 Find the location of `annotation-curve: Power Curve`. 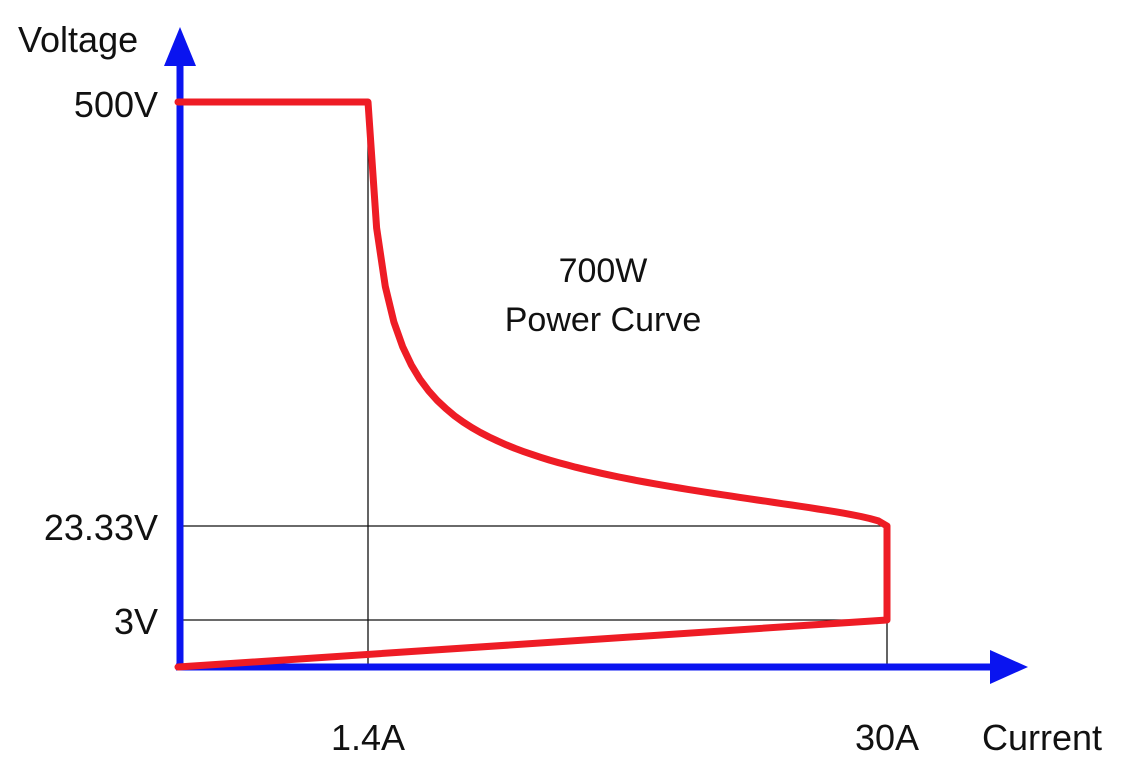

annotation-curve: Power Curve is located at coordinates (603, 320).